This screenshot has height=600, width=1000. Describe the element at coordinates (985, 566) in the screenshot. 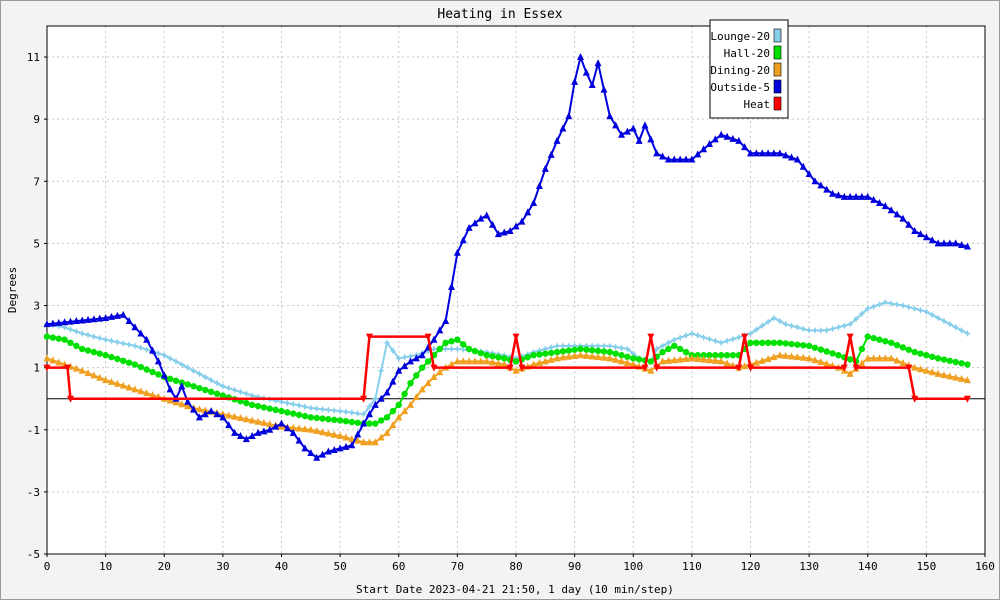

I see `x-tick-label: 160` at that location.